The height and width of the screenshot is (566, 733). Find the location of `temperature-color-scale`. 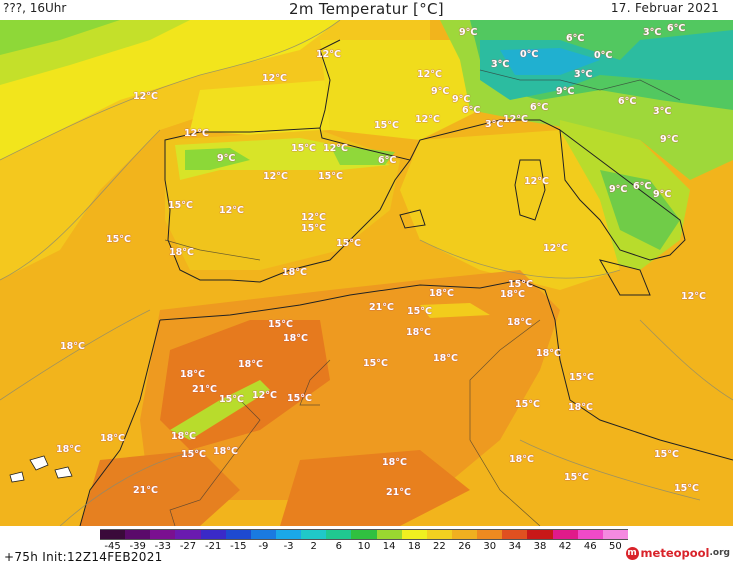

temperature-color-scale is located at coordinates (364, 534).